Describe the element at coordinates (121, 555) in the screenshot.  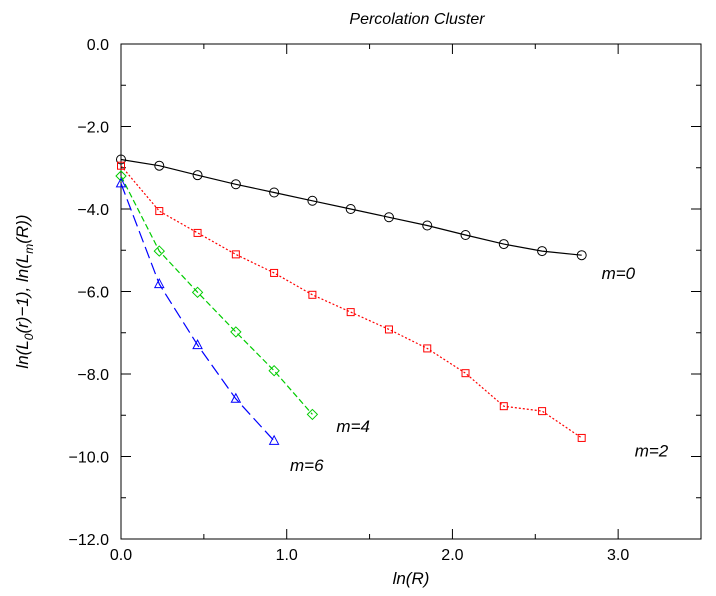
I see `x-tick-label: 0.0` at that location.